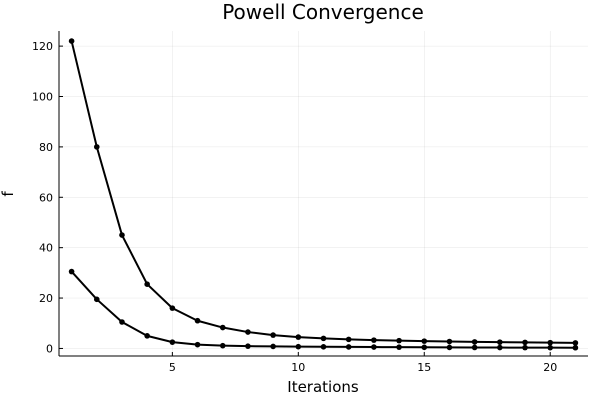  Describe the element at coordinates (46, 147) in the screenshot. I see `y-tick-label: 80` at that location.